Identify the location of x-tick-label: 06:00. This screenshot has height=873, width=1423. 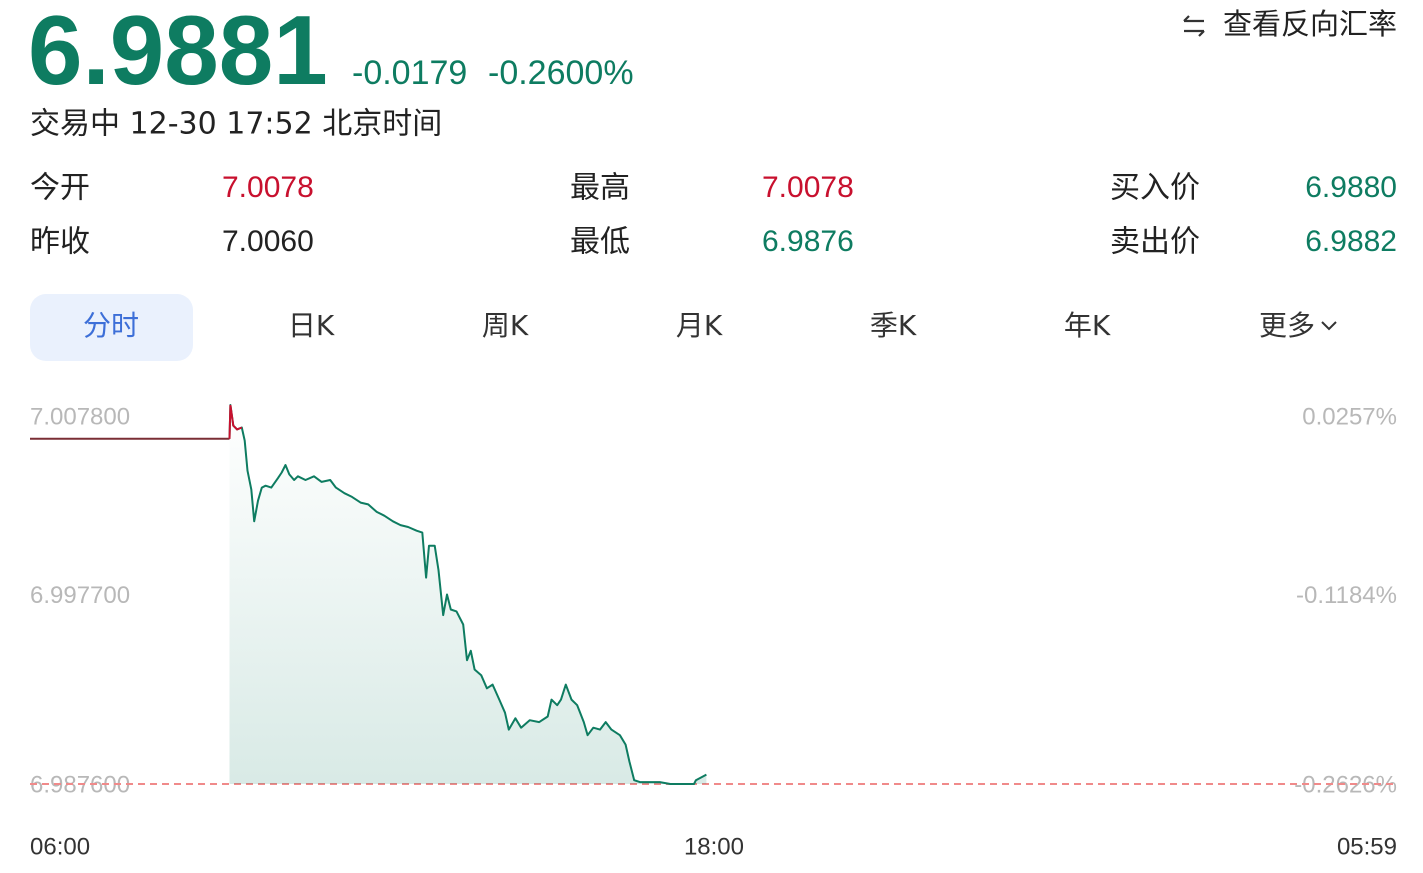
(60, 846).